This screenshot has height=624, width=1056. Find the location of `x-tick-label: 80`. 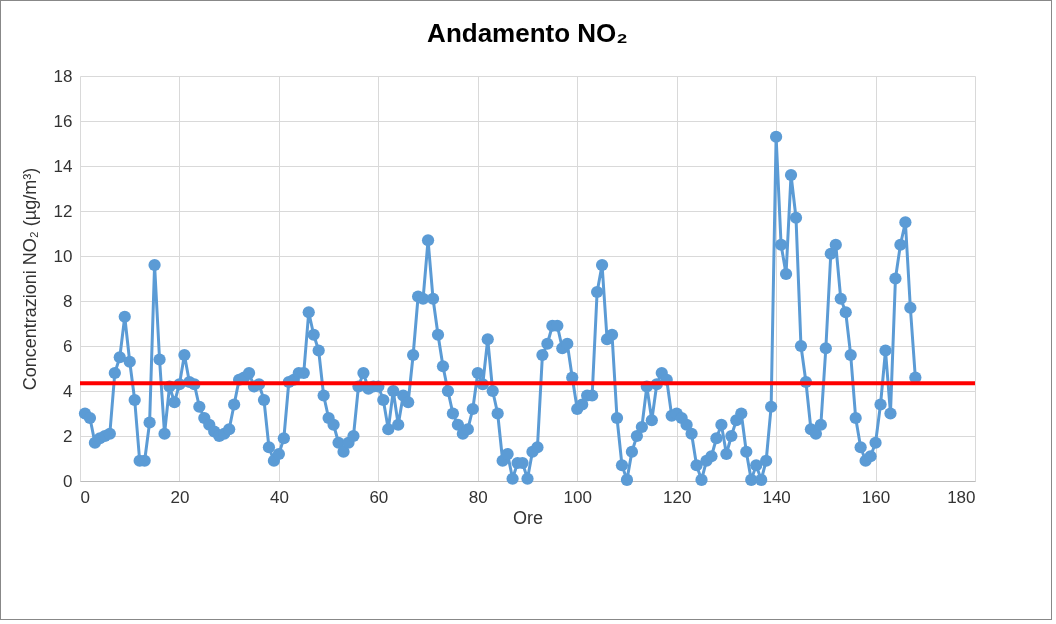

x-tick-label: 80 is located at coordinates (478, 497).